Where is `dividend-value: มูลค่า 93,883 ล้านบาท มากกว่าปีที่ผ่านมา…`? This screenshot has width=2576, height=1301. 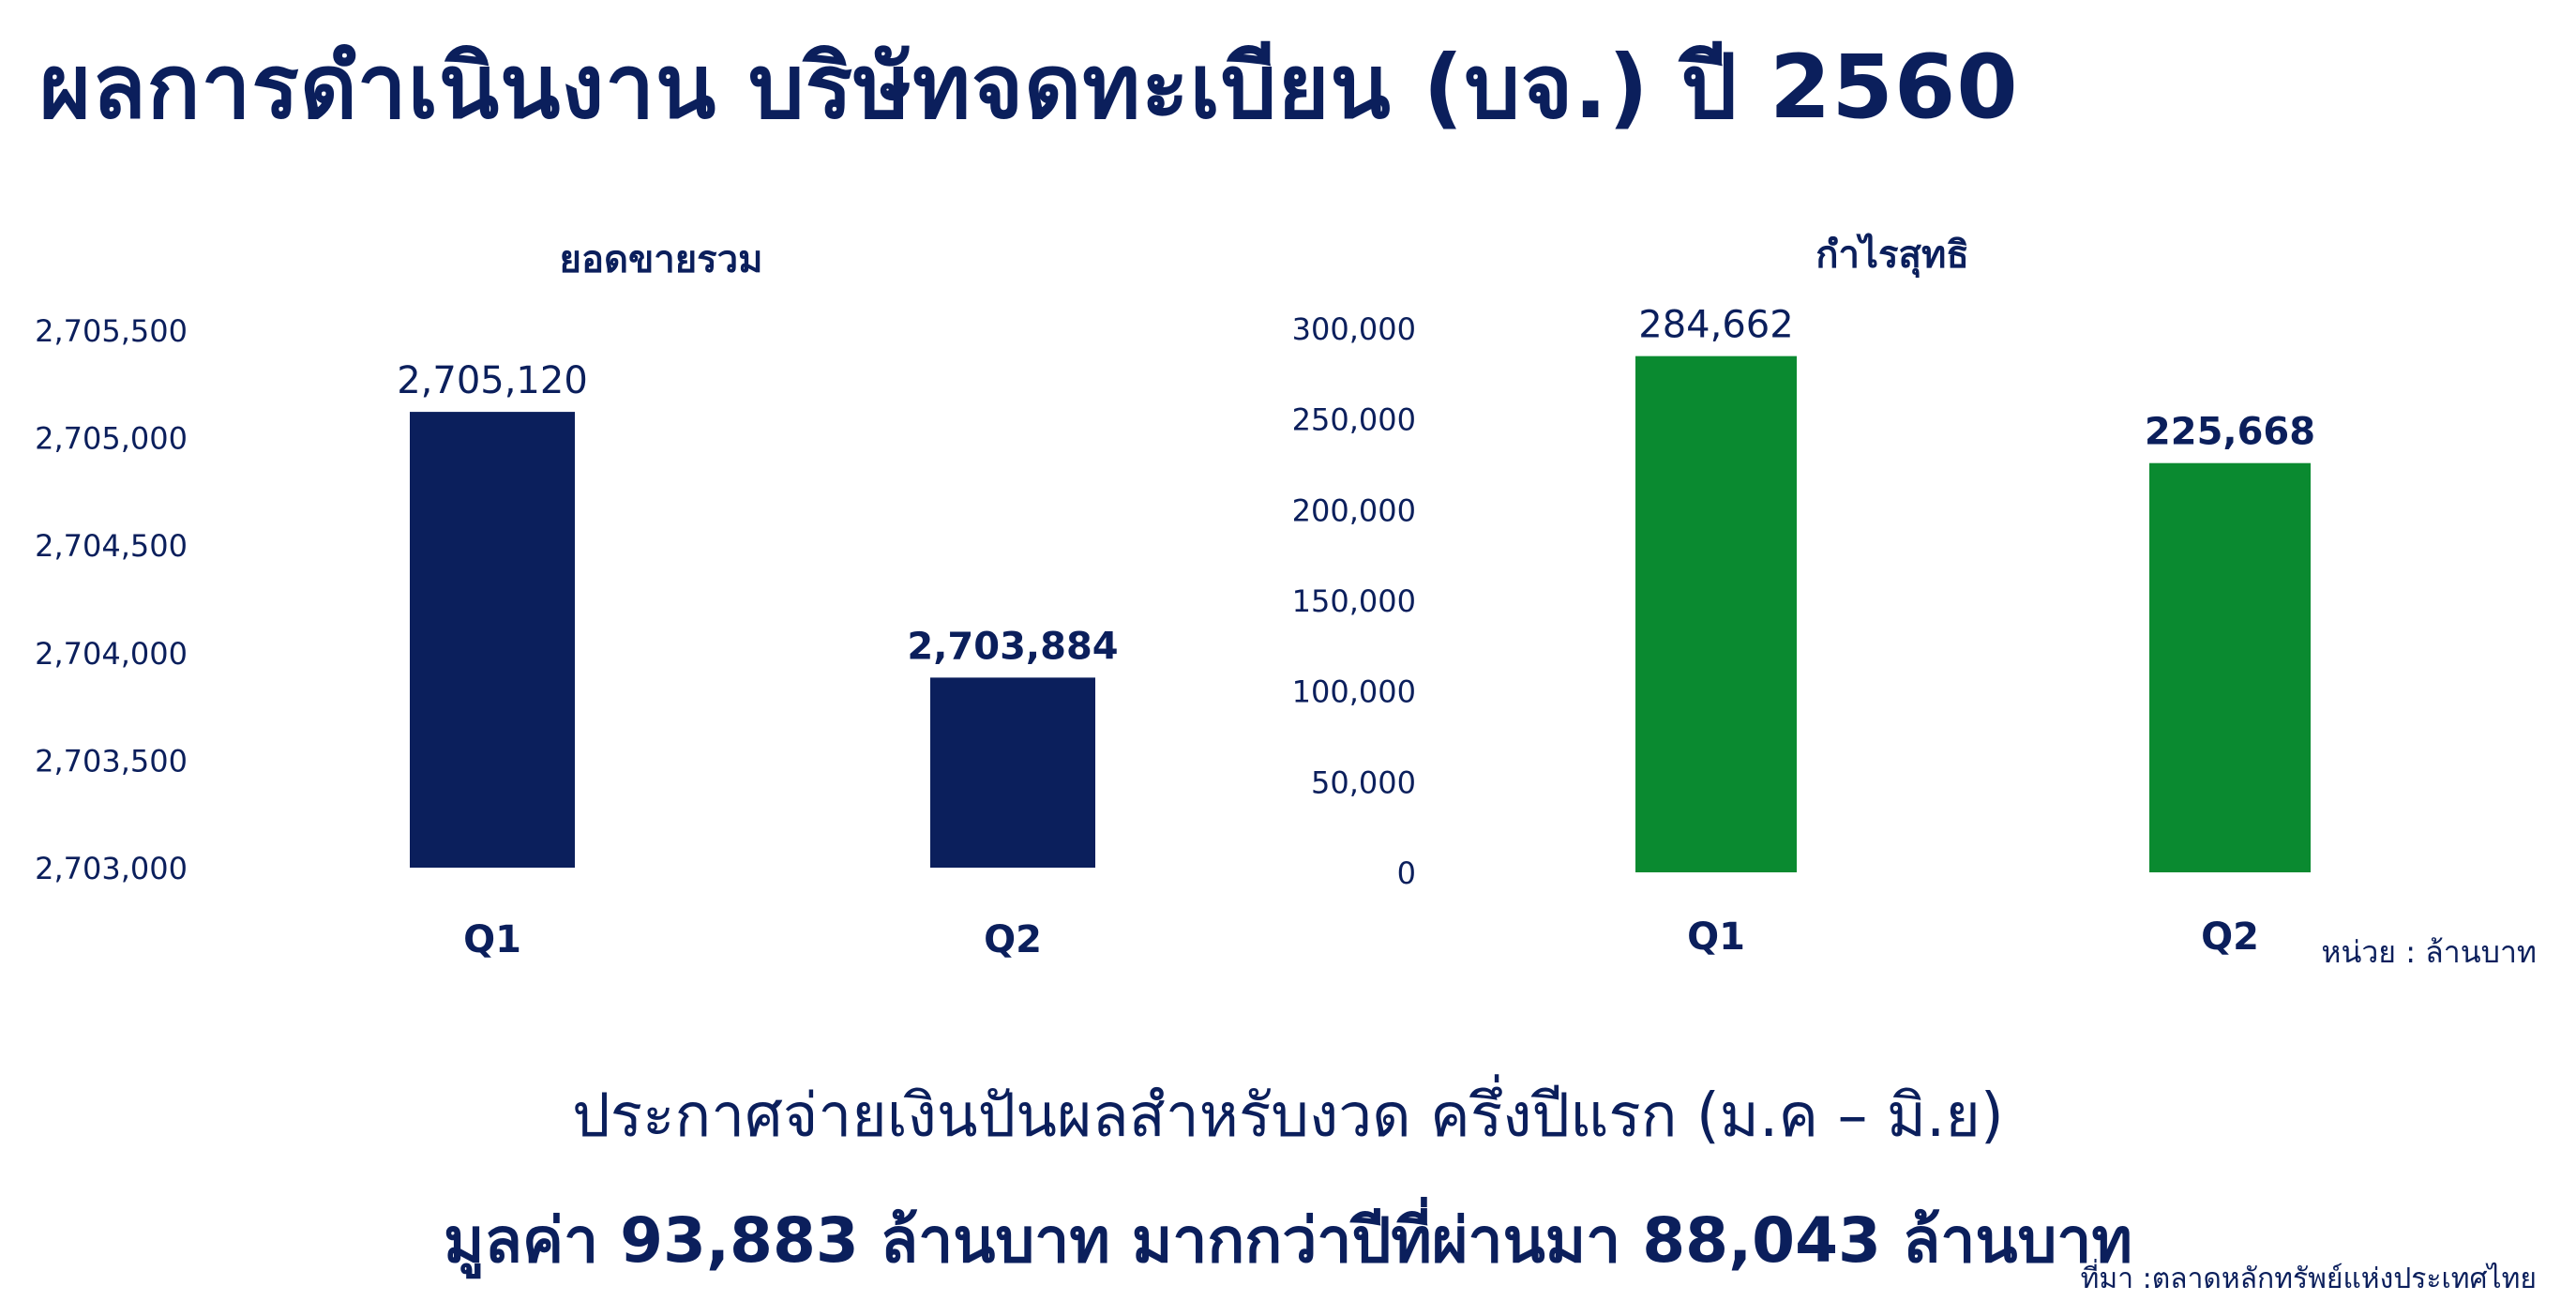
dividend-value: มูลค่า 93,883 ล้านบาท มากกว่าปีที่ผ่านมา… is located at coordinates (1287, 1240).